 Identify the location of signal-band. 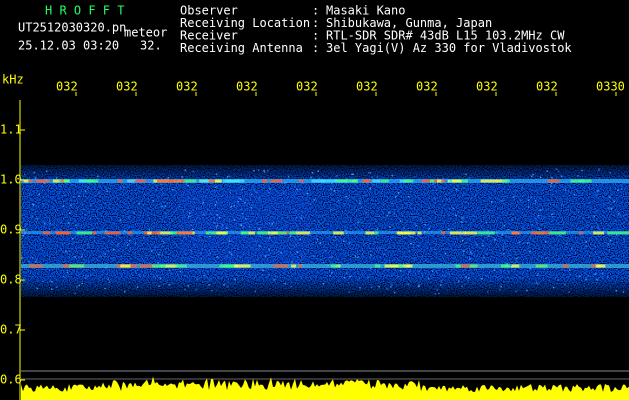
(325, 266).